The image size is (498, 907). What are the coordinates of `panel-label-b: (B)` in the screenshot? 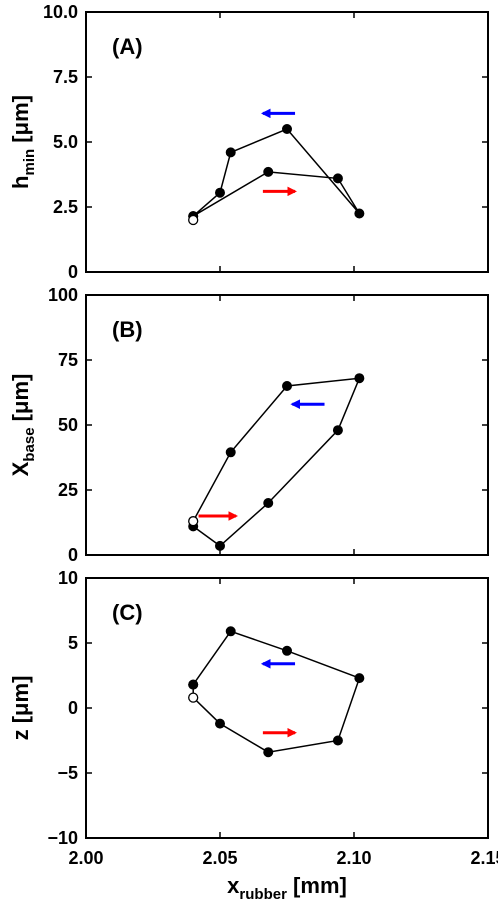 It's located at (127, 329).